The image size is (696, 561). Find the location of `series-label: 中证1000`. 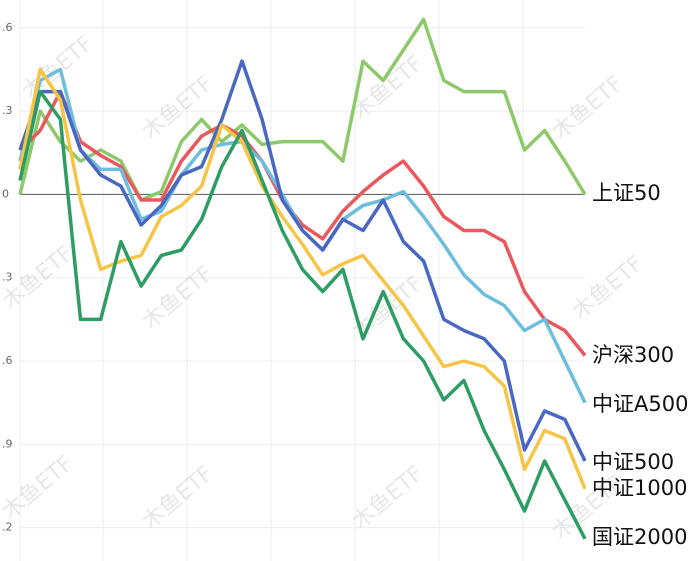

series-label: 中证1000 is located at coordinates (639, 488).